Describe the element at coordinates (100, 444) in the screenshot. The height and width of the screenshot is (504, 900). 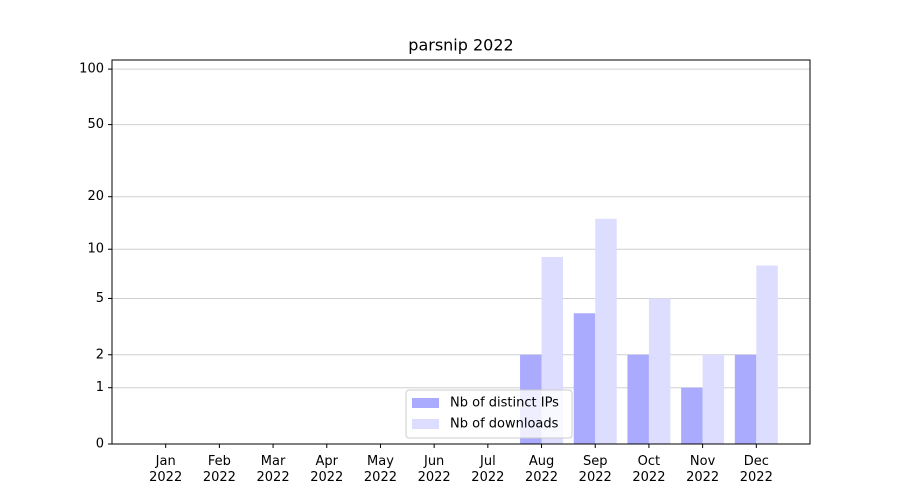
I see `y-tick-label: 0` at that location.